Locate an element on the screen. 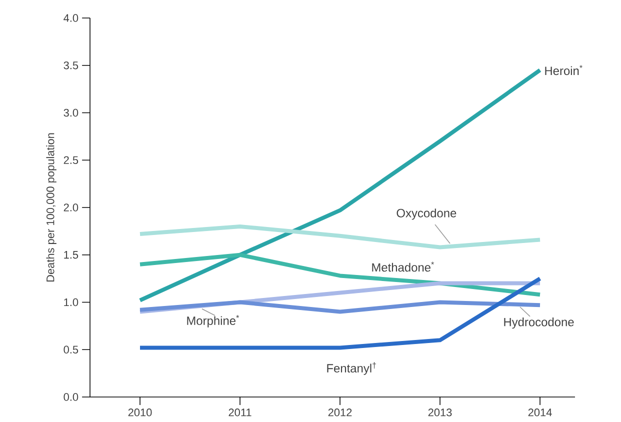  y-tick-label: 2.0 is located at coordinates (71, 208).